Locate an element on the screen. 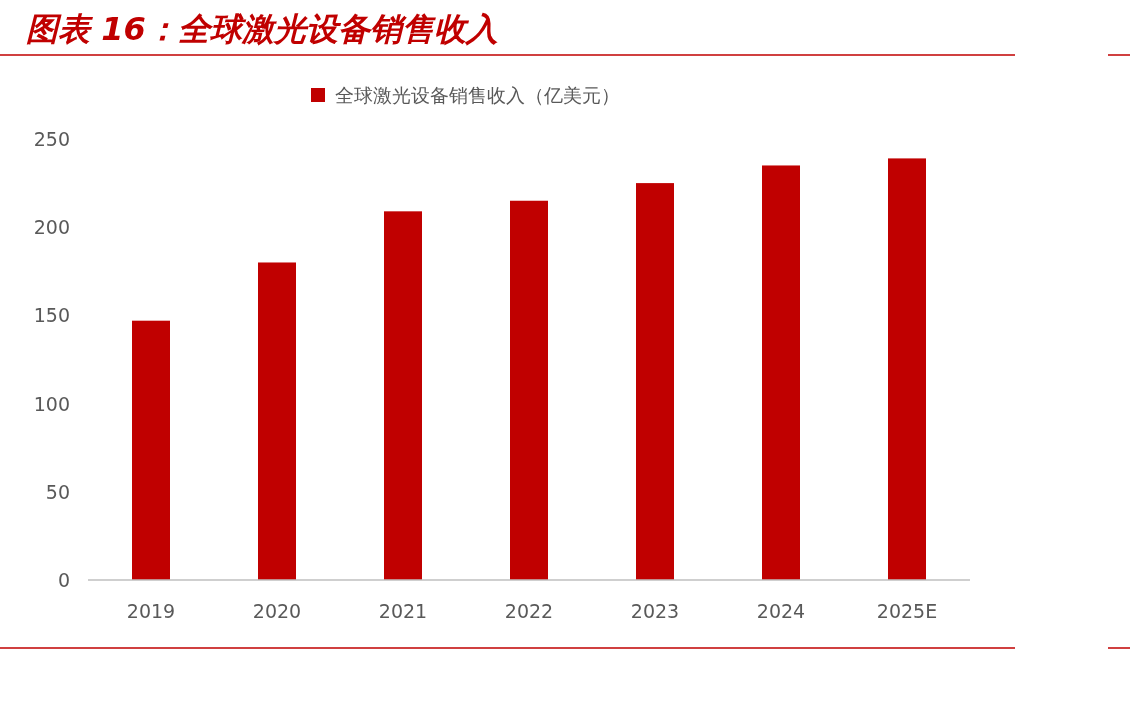 This screenshot has width=1130, height=701. x-tick-label: 2024 is located at coordinates (781, 611).